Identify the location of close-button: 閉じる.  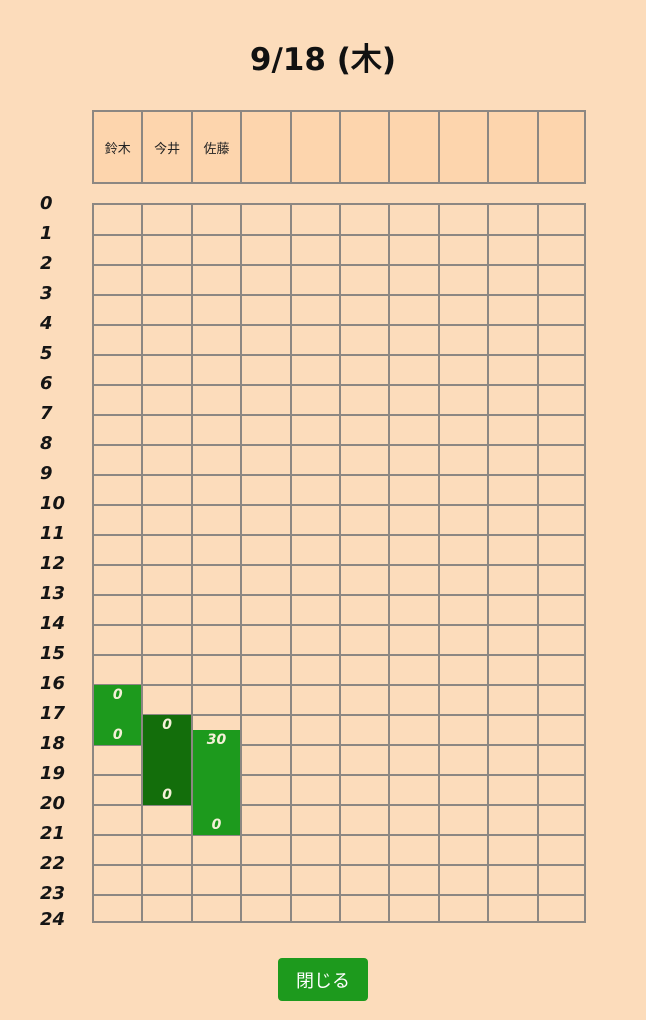
(323, 979).